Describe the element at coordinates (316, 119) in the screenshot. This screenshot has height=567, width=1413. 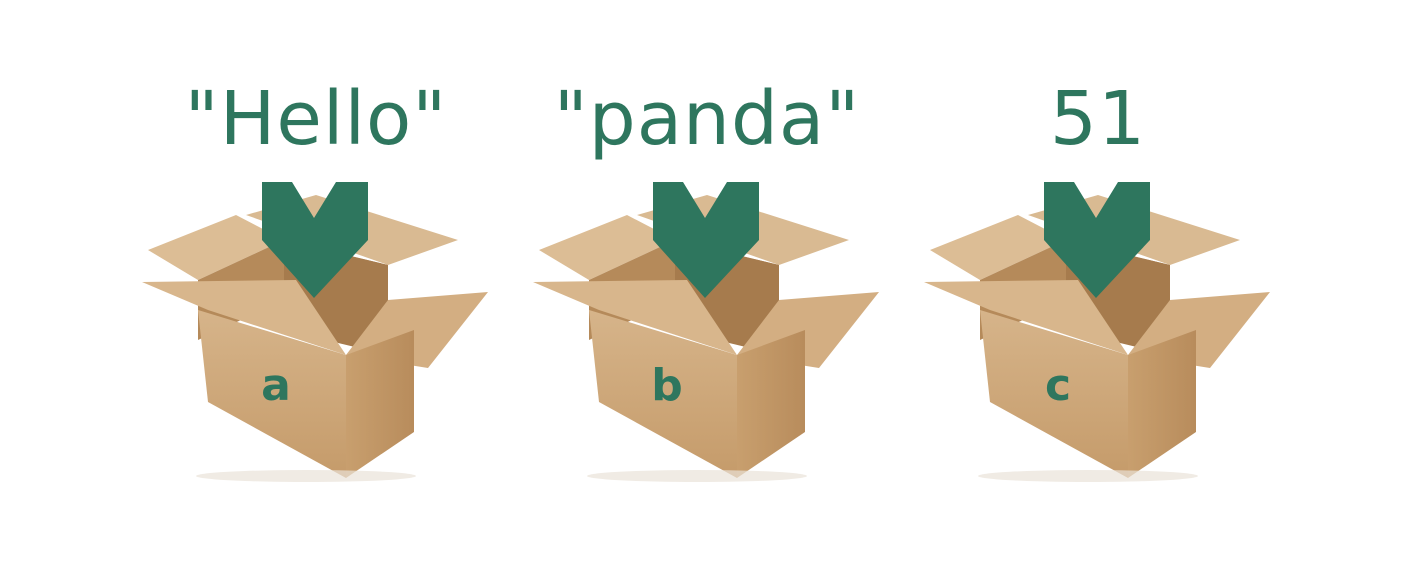
I see `value-label: "Hello"` at that location.